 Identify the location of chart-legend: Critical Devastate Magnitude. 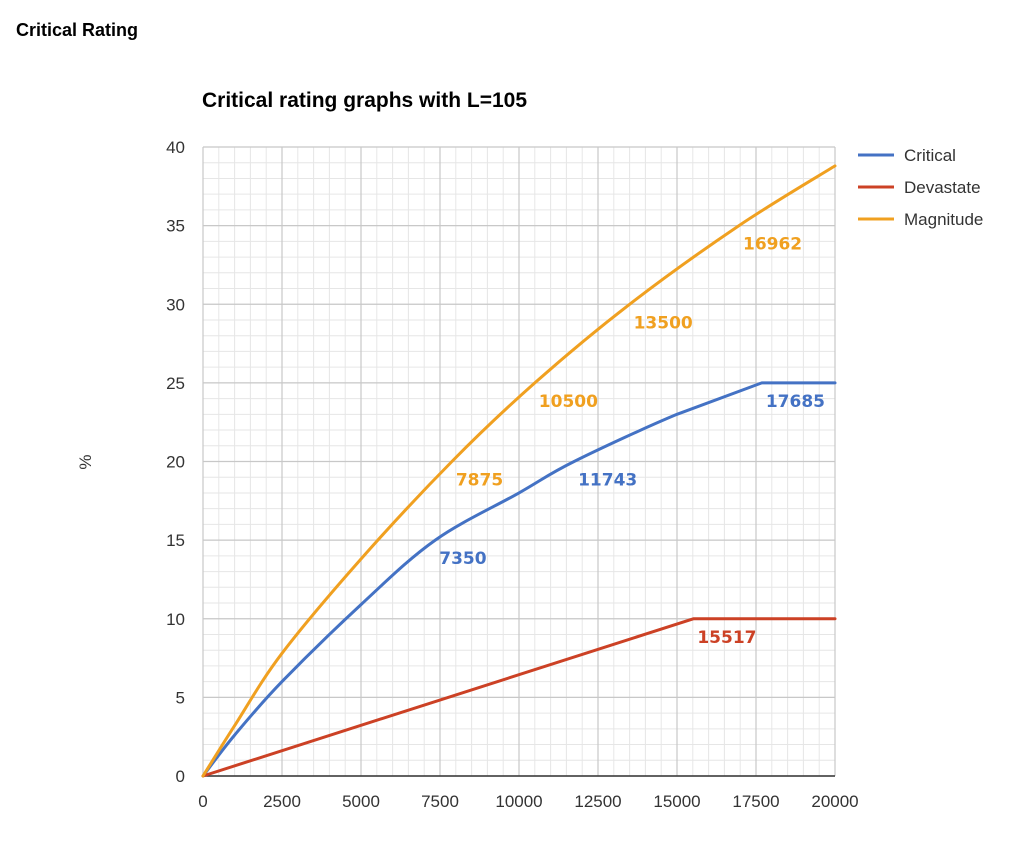
(920, 187).